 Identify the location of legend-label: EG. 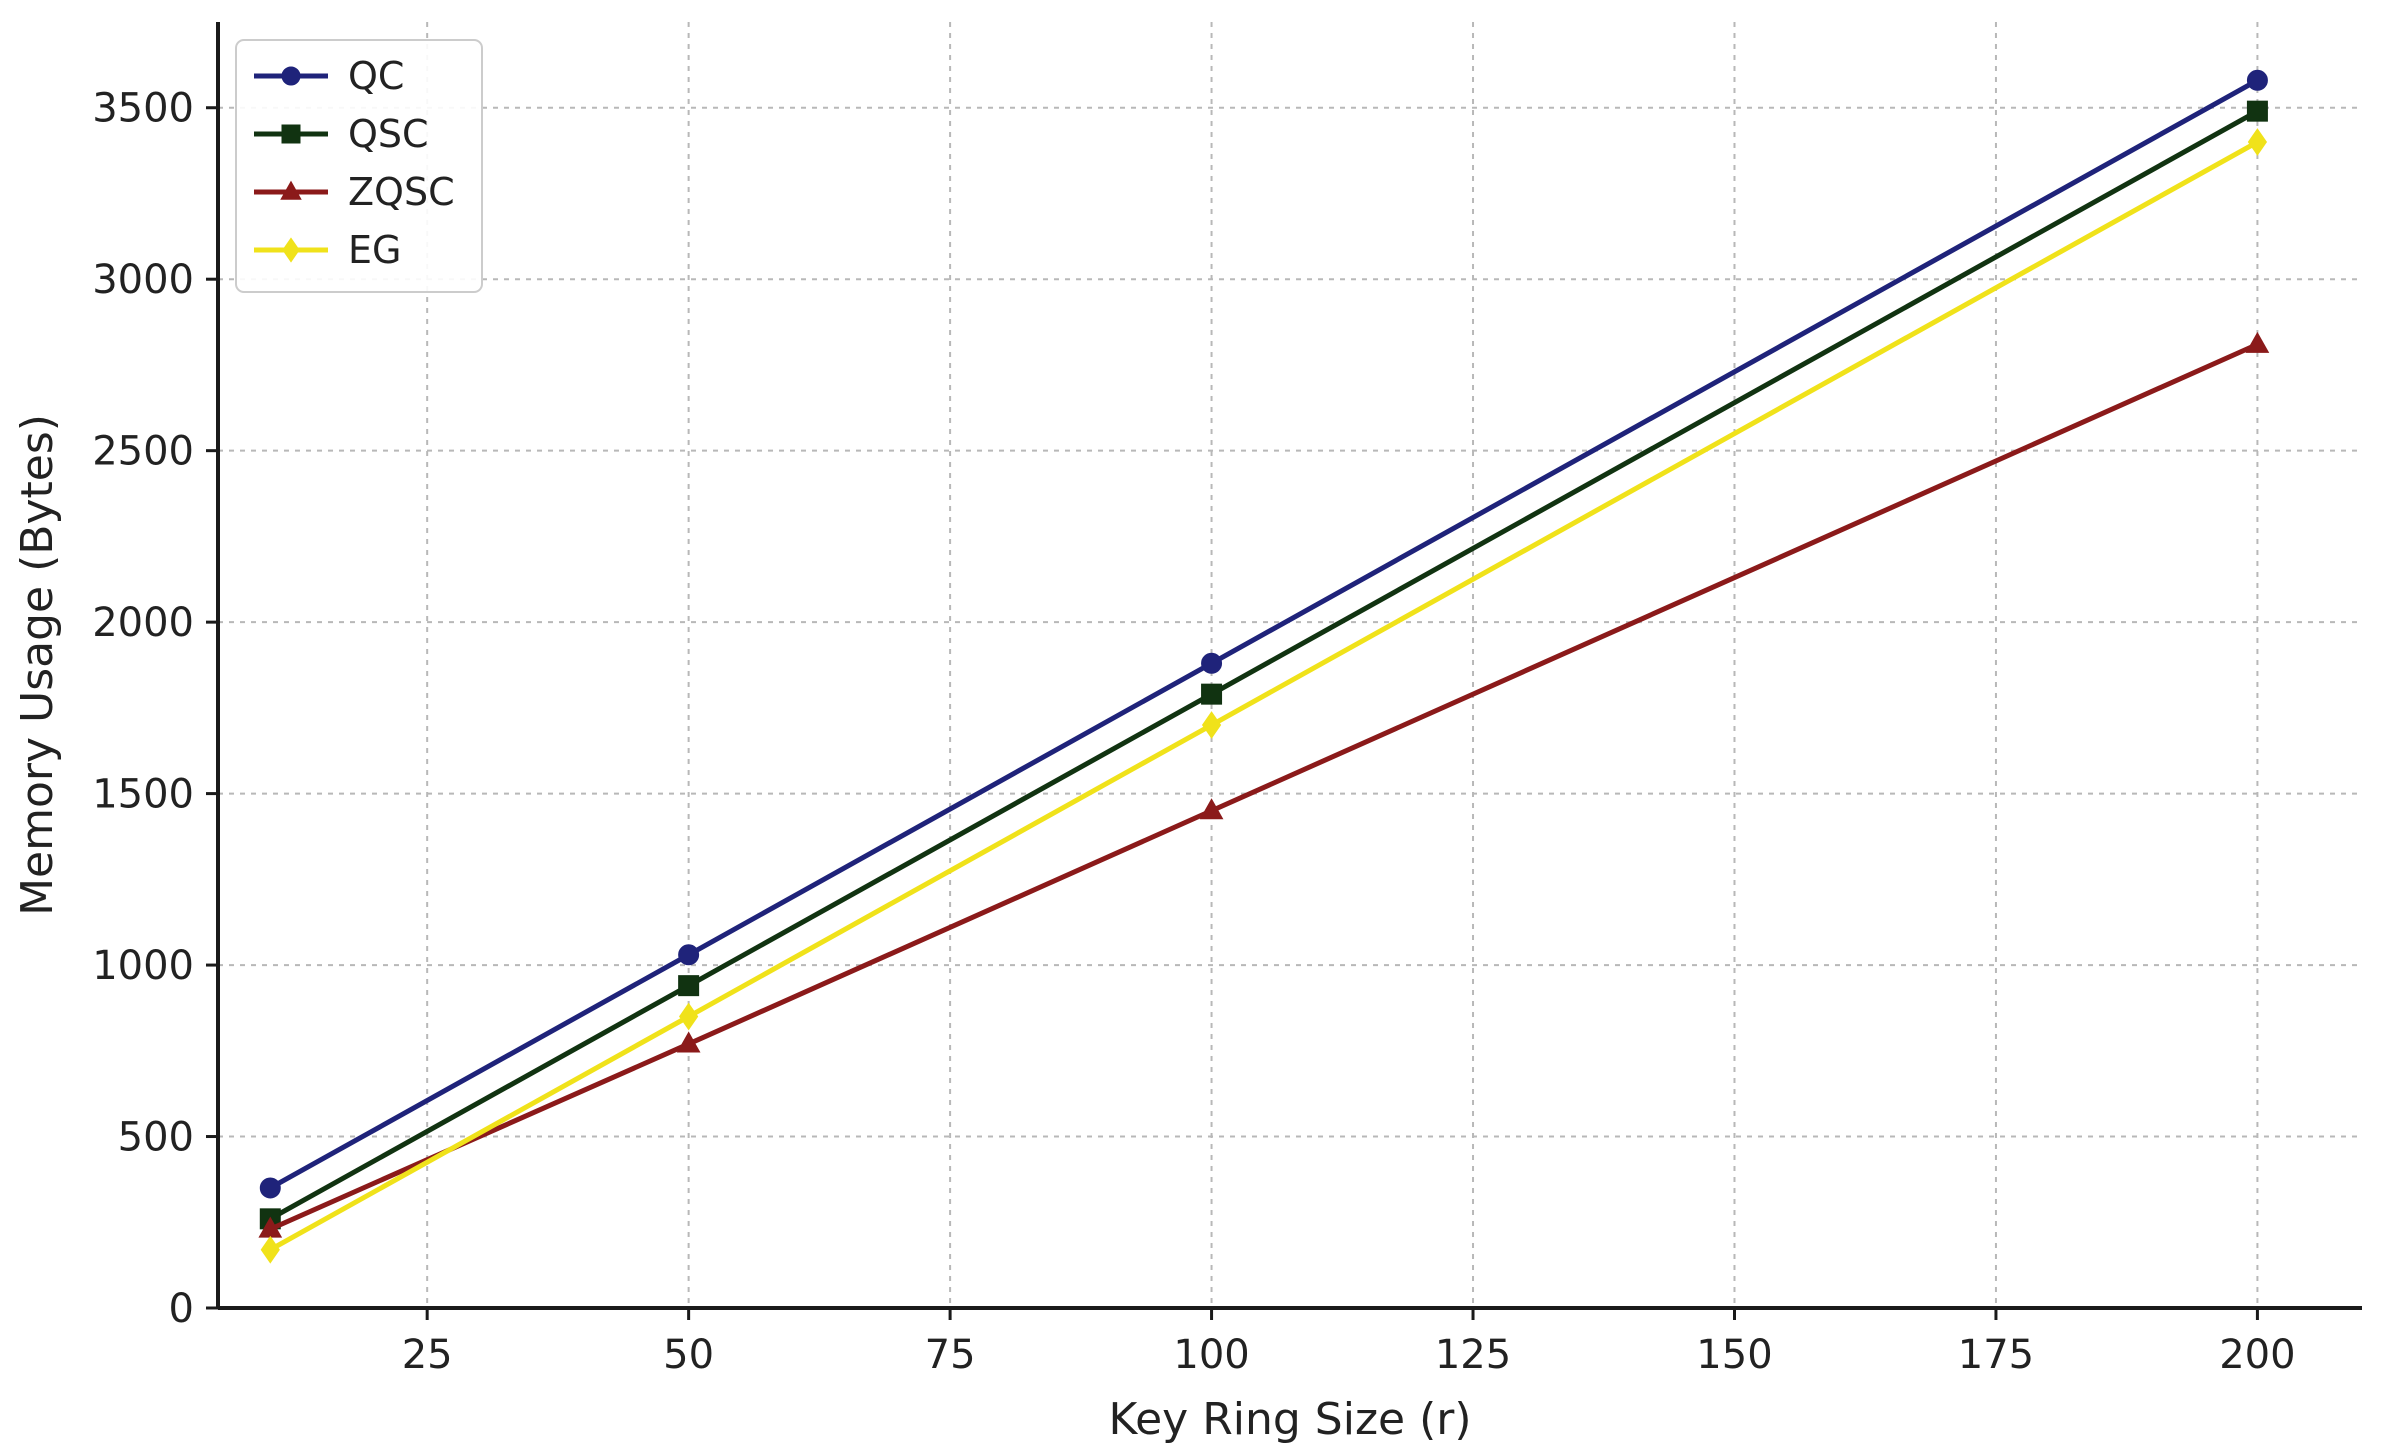
(374, 250).